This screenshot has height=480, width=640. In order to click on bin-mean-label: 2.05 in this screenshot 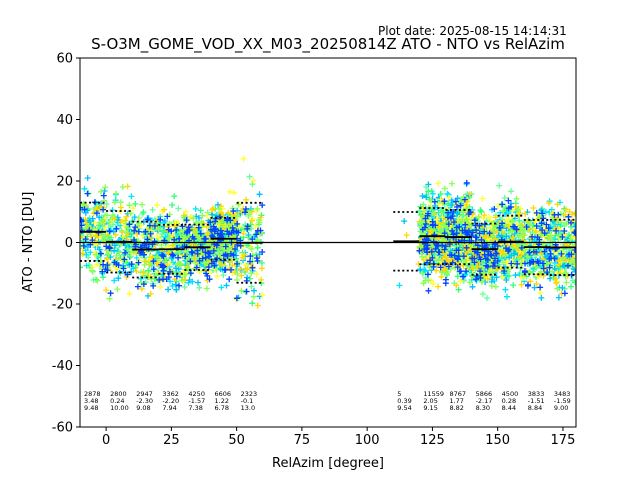, I will do `click(430, 401)`.